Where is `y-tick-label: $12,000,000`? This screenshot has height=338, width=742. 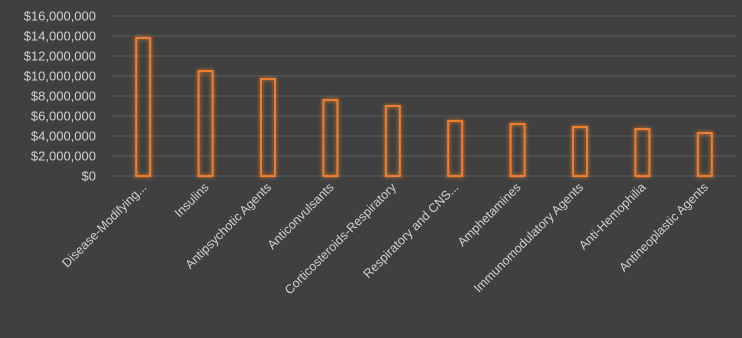
y-tick-label: $12,000,000 is located at coordinates (60, 56).